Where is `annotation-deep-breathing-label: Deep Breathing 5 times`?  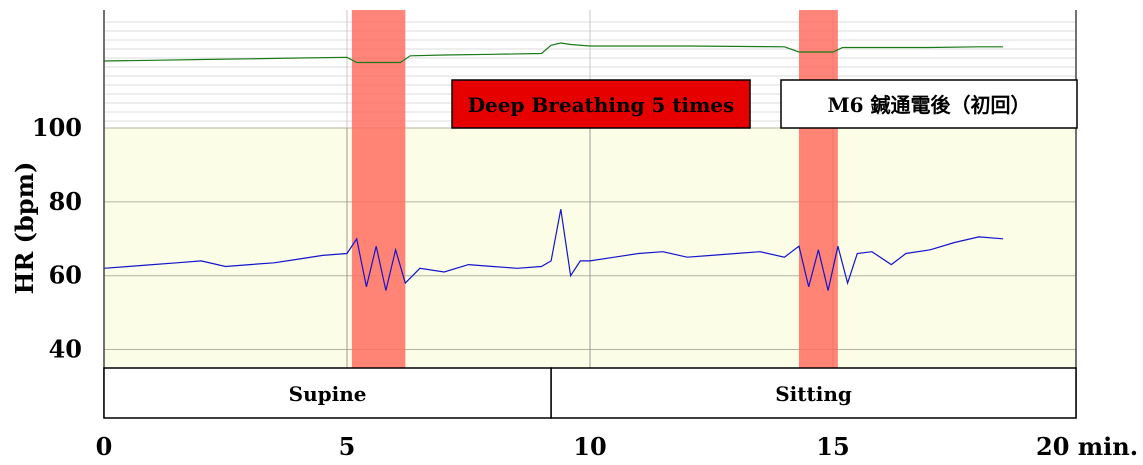
annotation-deep-breathing-label: Deep Breathing 5 times is located at coordinates (601, 105).